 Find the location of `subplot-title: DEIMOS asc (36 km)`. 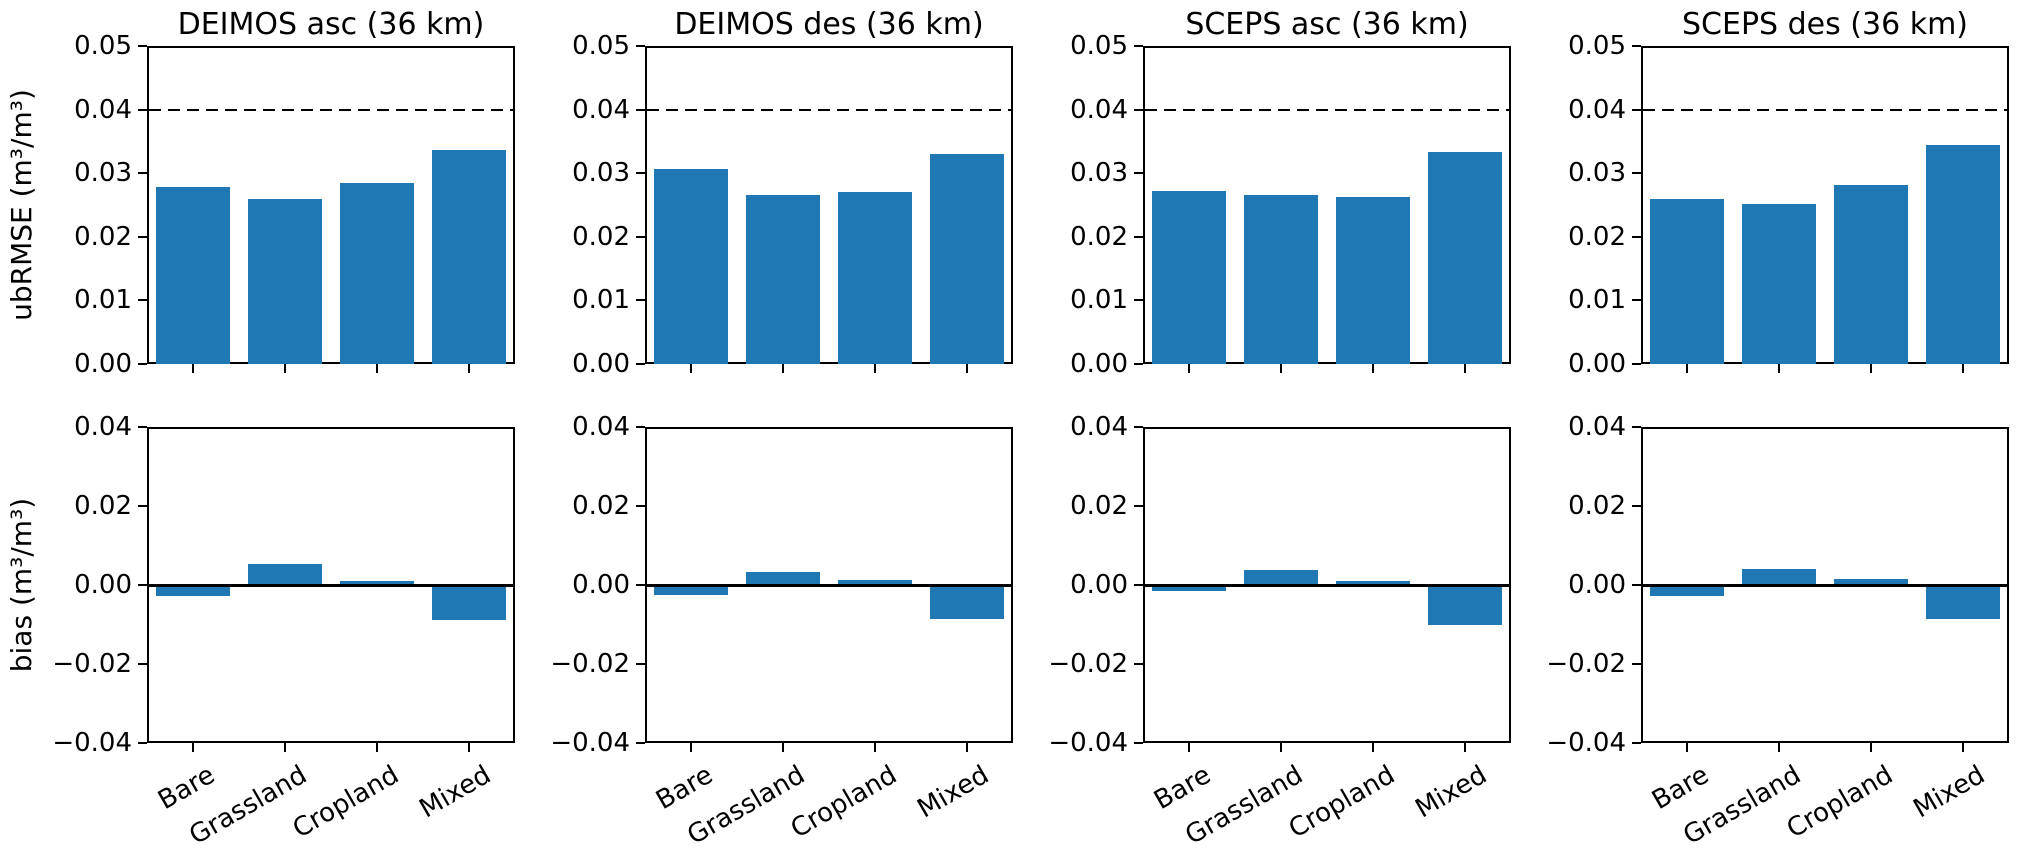

subplot-title: DEIMOS asc (36 km) is located at coordinates (331, 24).